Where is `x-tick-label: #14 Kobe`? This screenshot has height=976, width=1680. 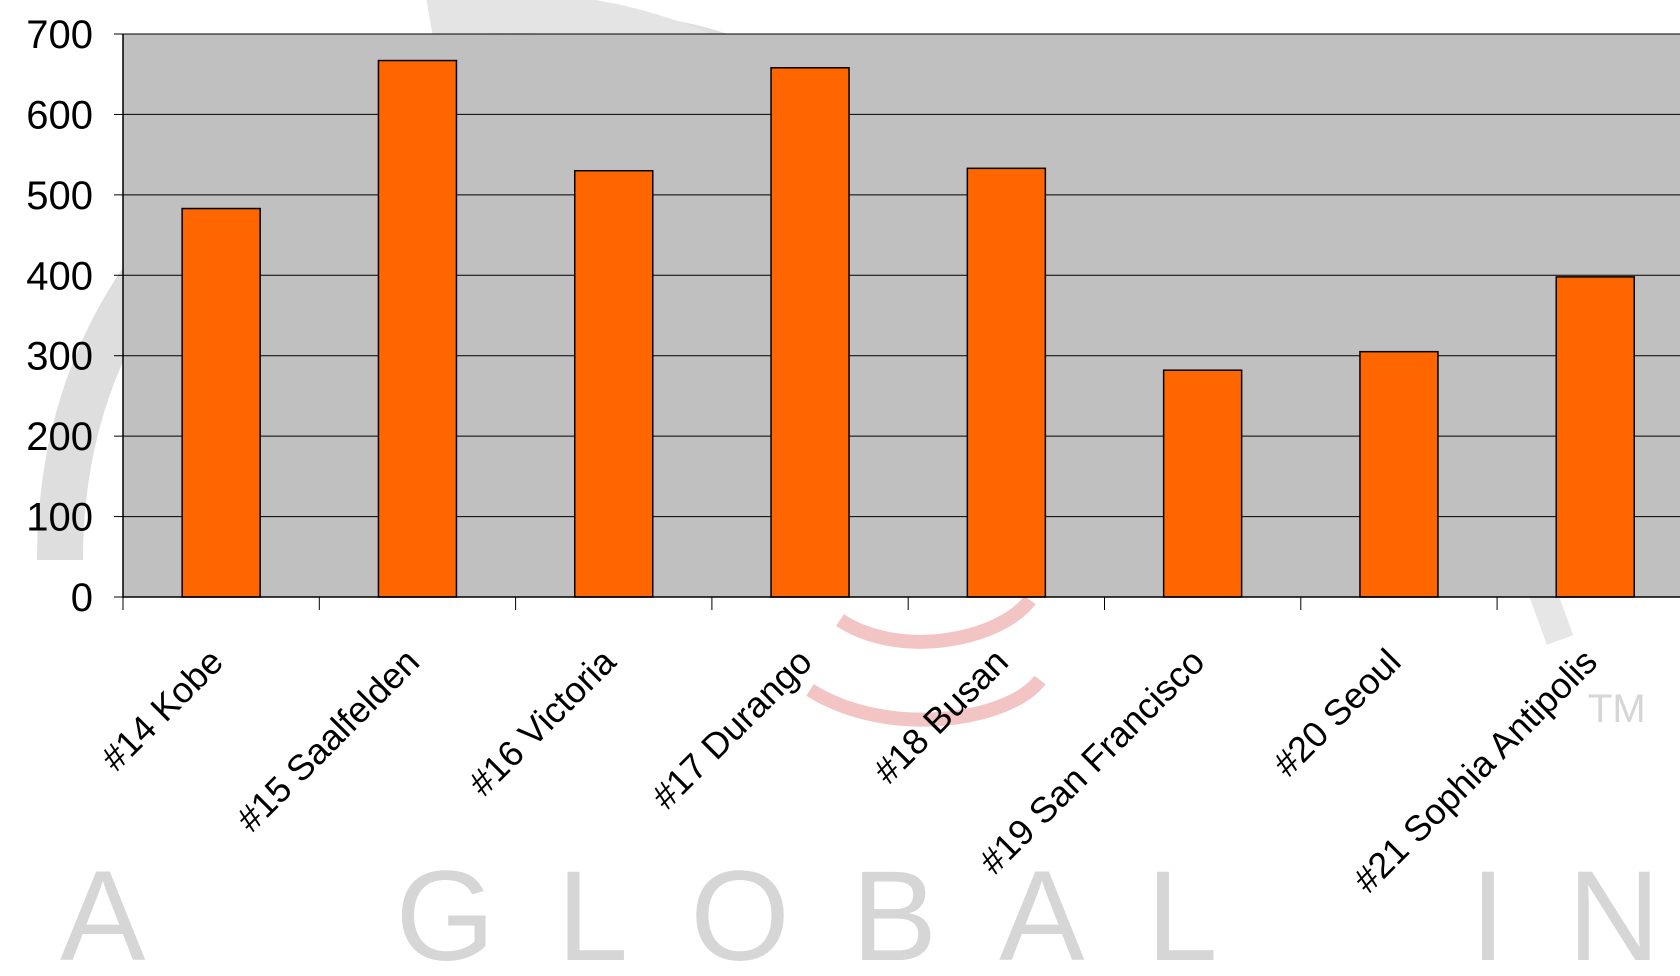 x-tick-label: #14 Kobe is located at coordinates (162, 710).